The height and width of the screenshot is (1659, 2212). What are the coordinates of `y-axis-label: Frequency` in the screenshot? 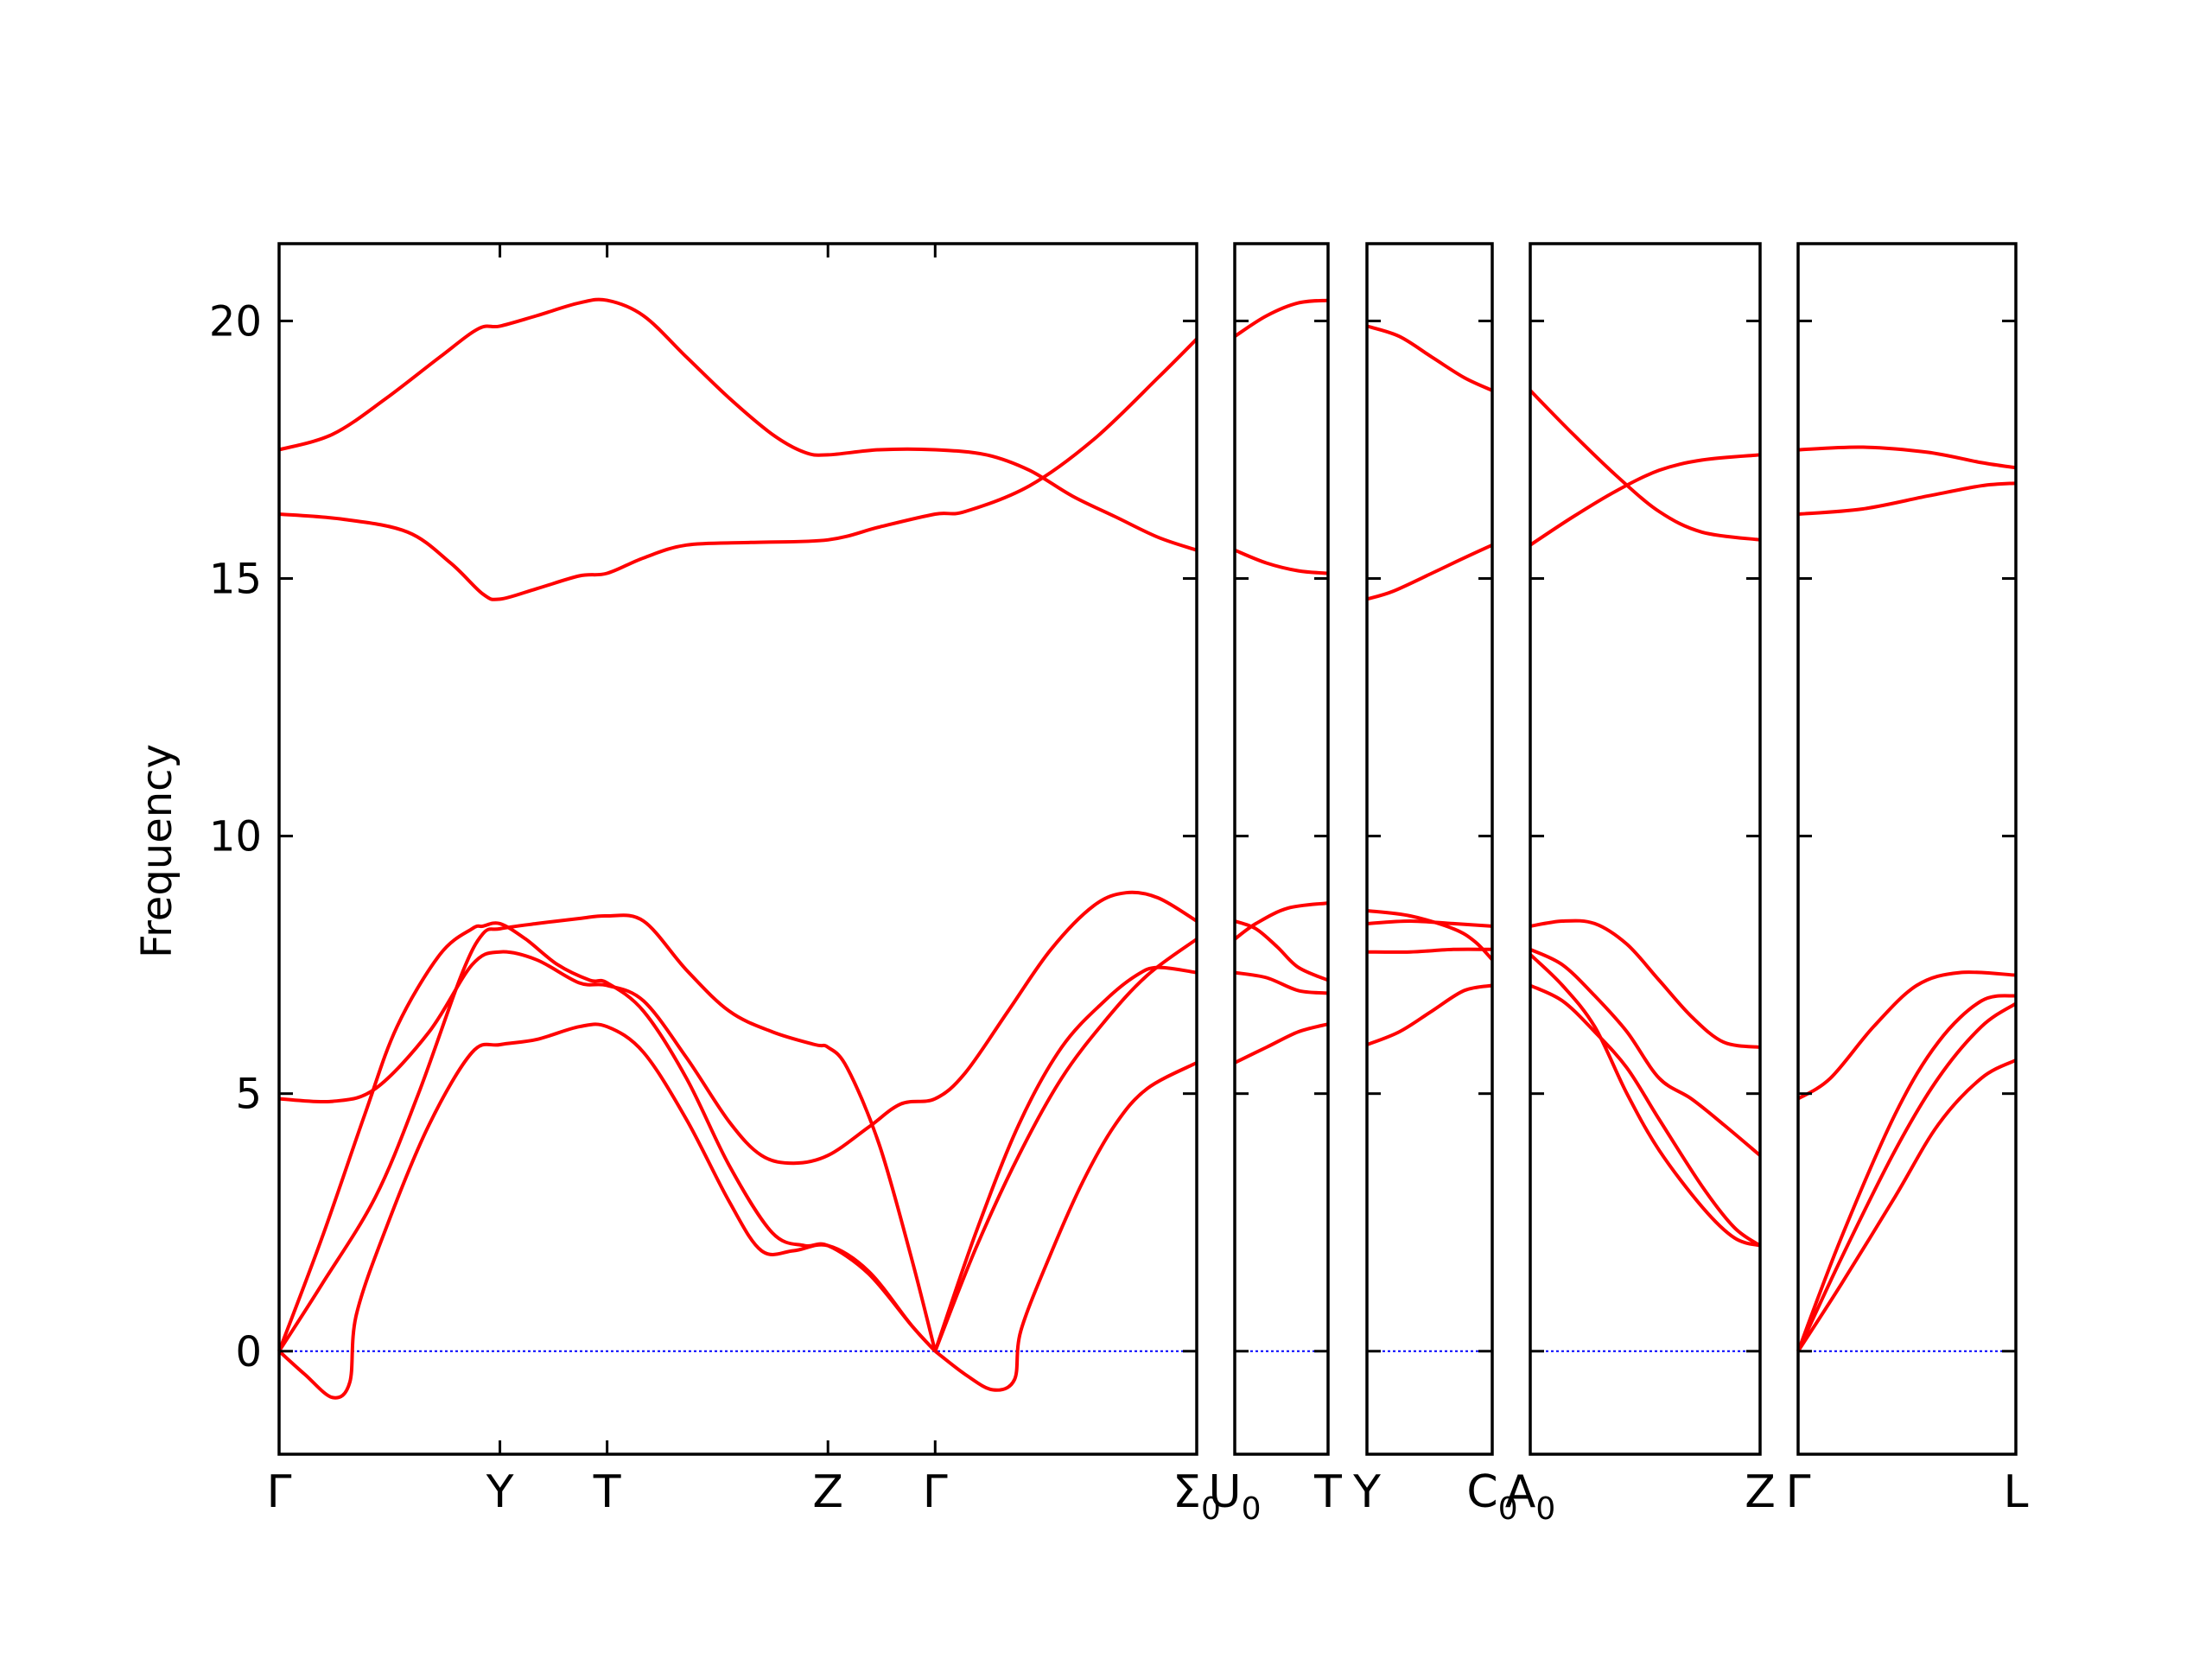 It's located at (157, 851).